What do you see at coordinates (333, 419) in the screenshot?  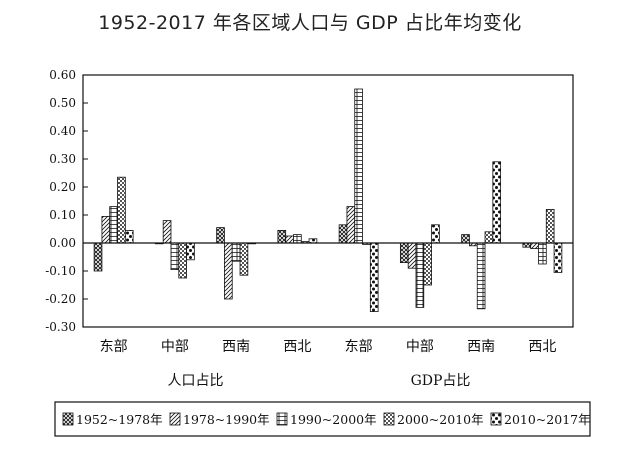 I see `legend-label: 1990~2000年` at bounding box center [333, 419].